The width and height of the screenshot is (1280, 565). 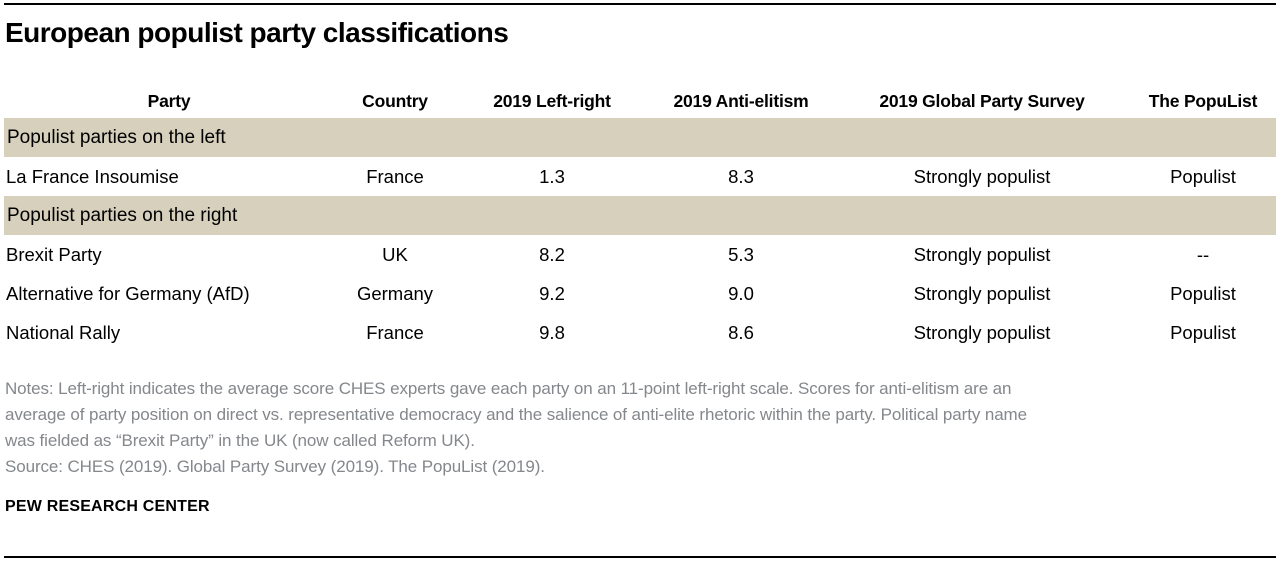 I want to click on column-header-left-right: 2019 Left-right, so click(x=552, y=101).